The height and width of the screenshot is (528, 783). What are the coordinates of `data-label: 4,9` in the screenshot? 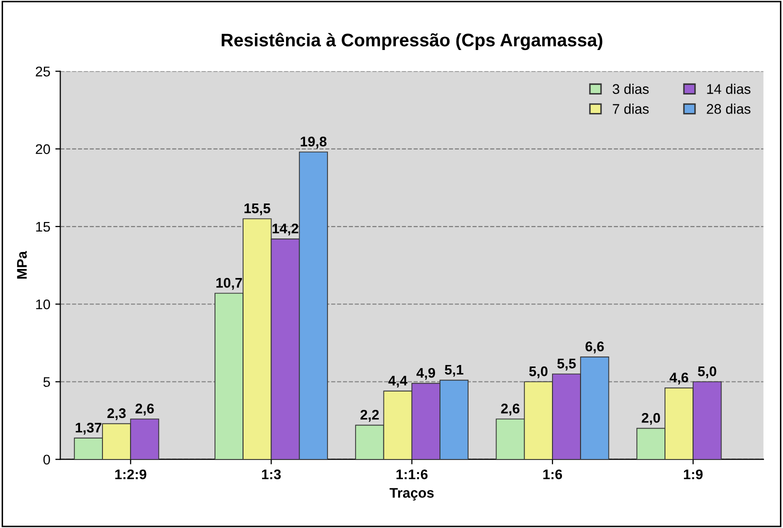 It's located at (426, 374).